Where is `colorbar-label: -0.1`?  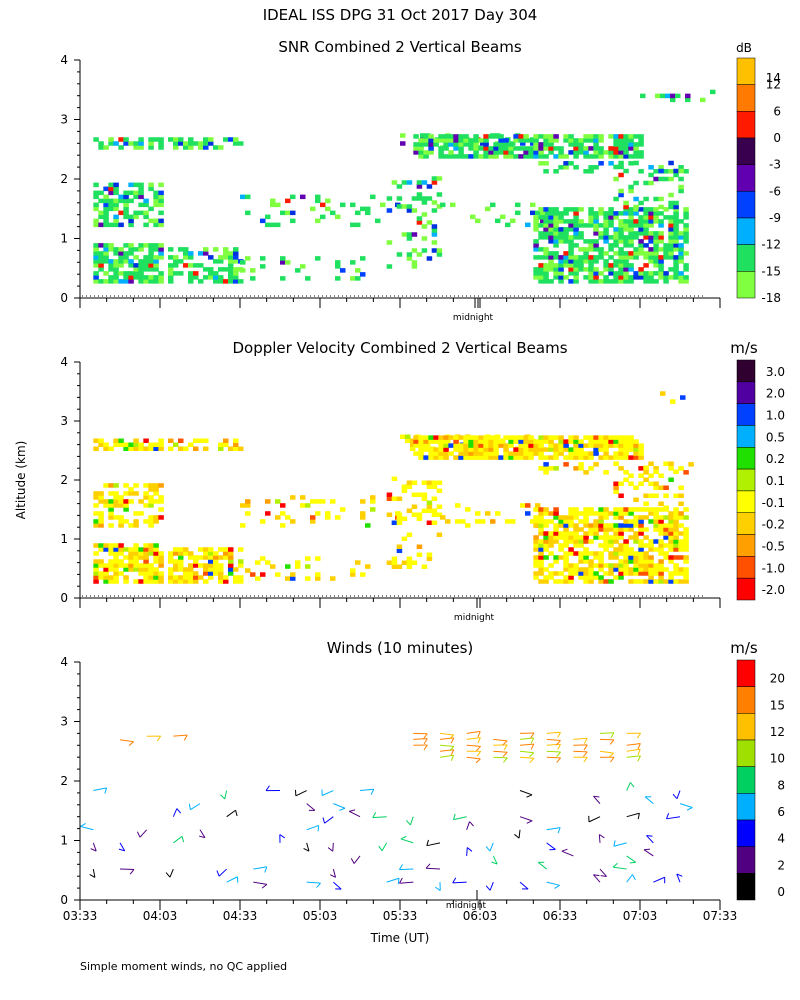
colorbar-label: -0.1 is located at coordinates (773, 503).